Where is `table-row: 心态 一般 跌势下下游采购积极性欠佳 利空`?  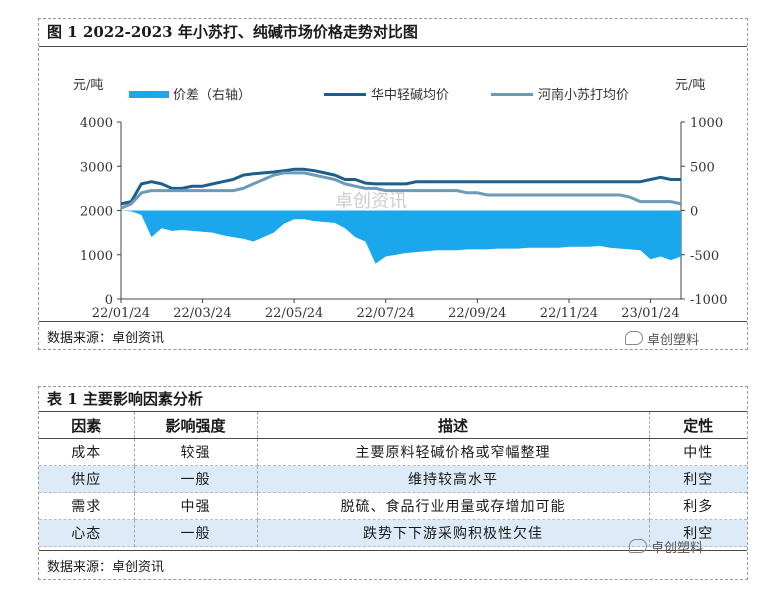 table-row: 心态 一般 跌势下下游采购积极性欠佳 利空 is located at coordinates (393, 533).